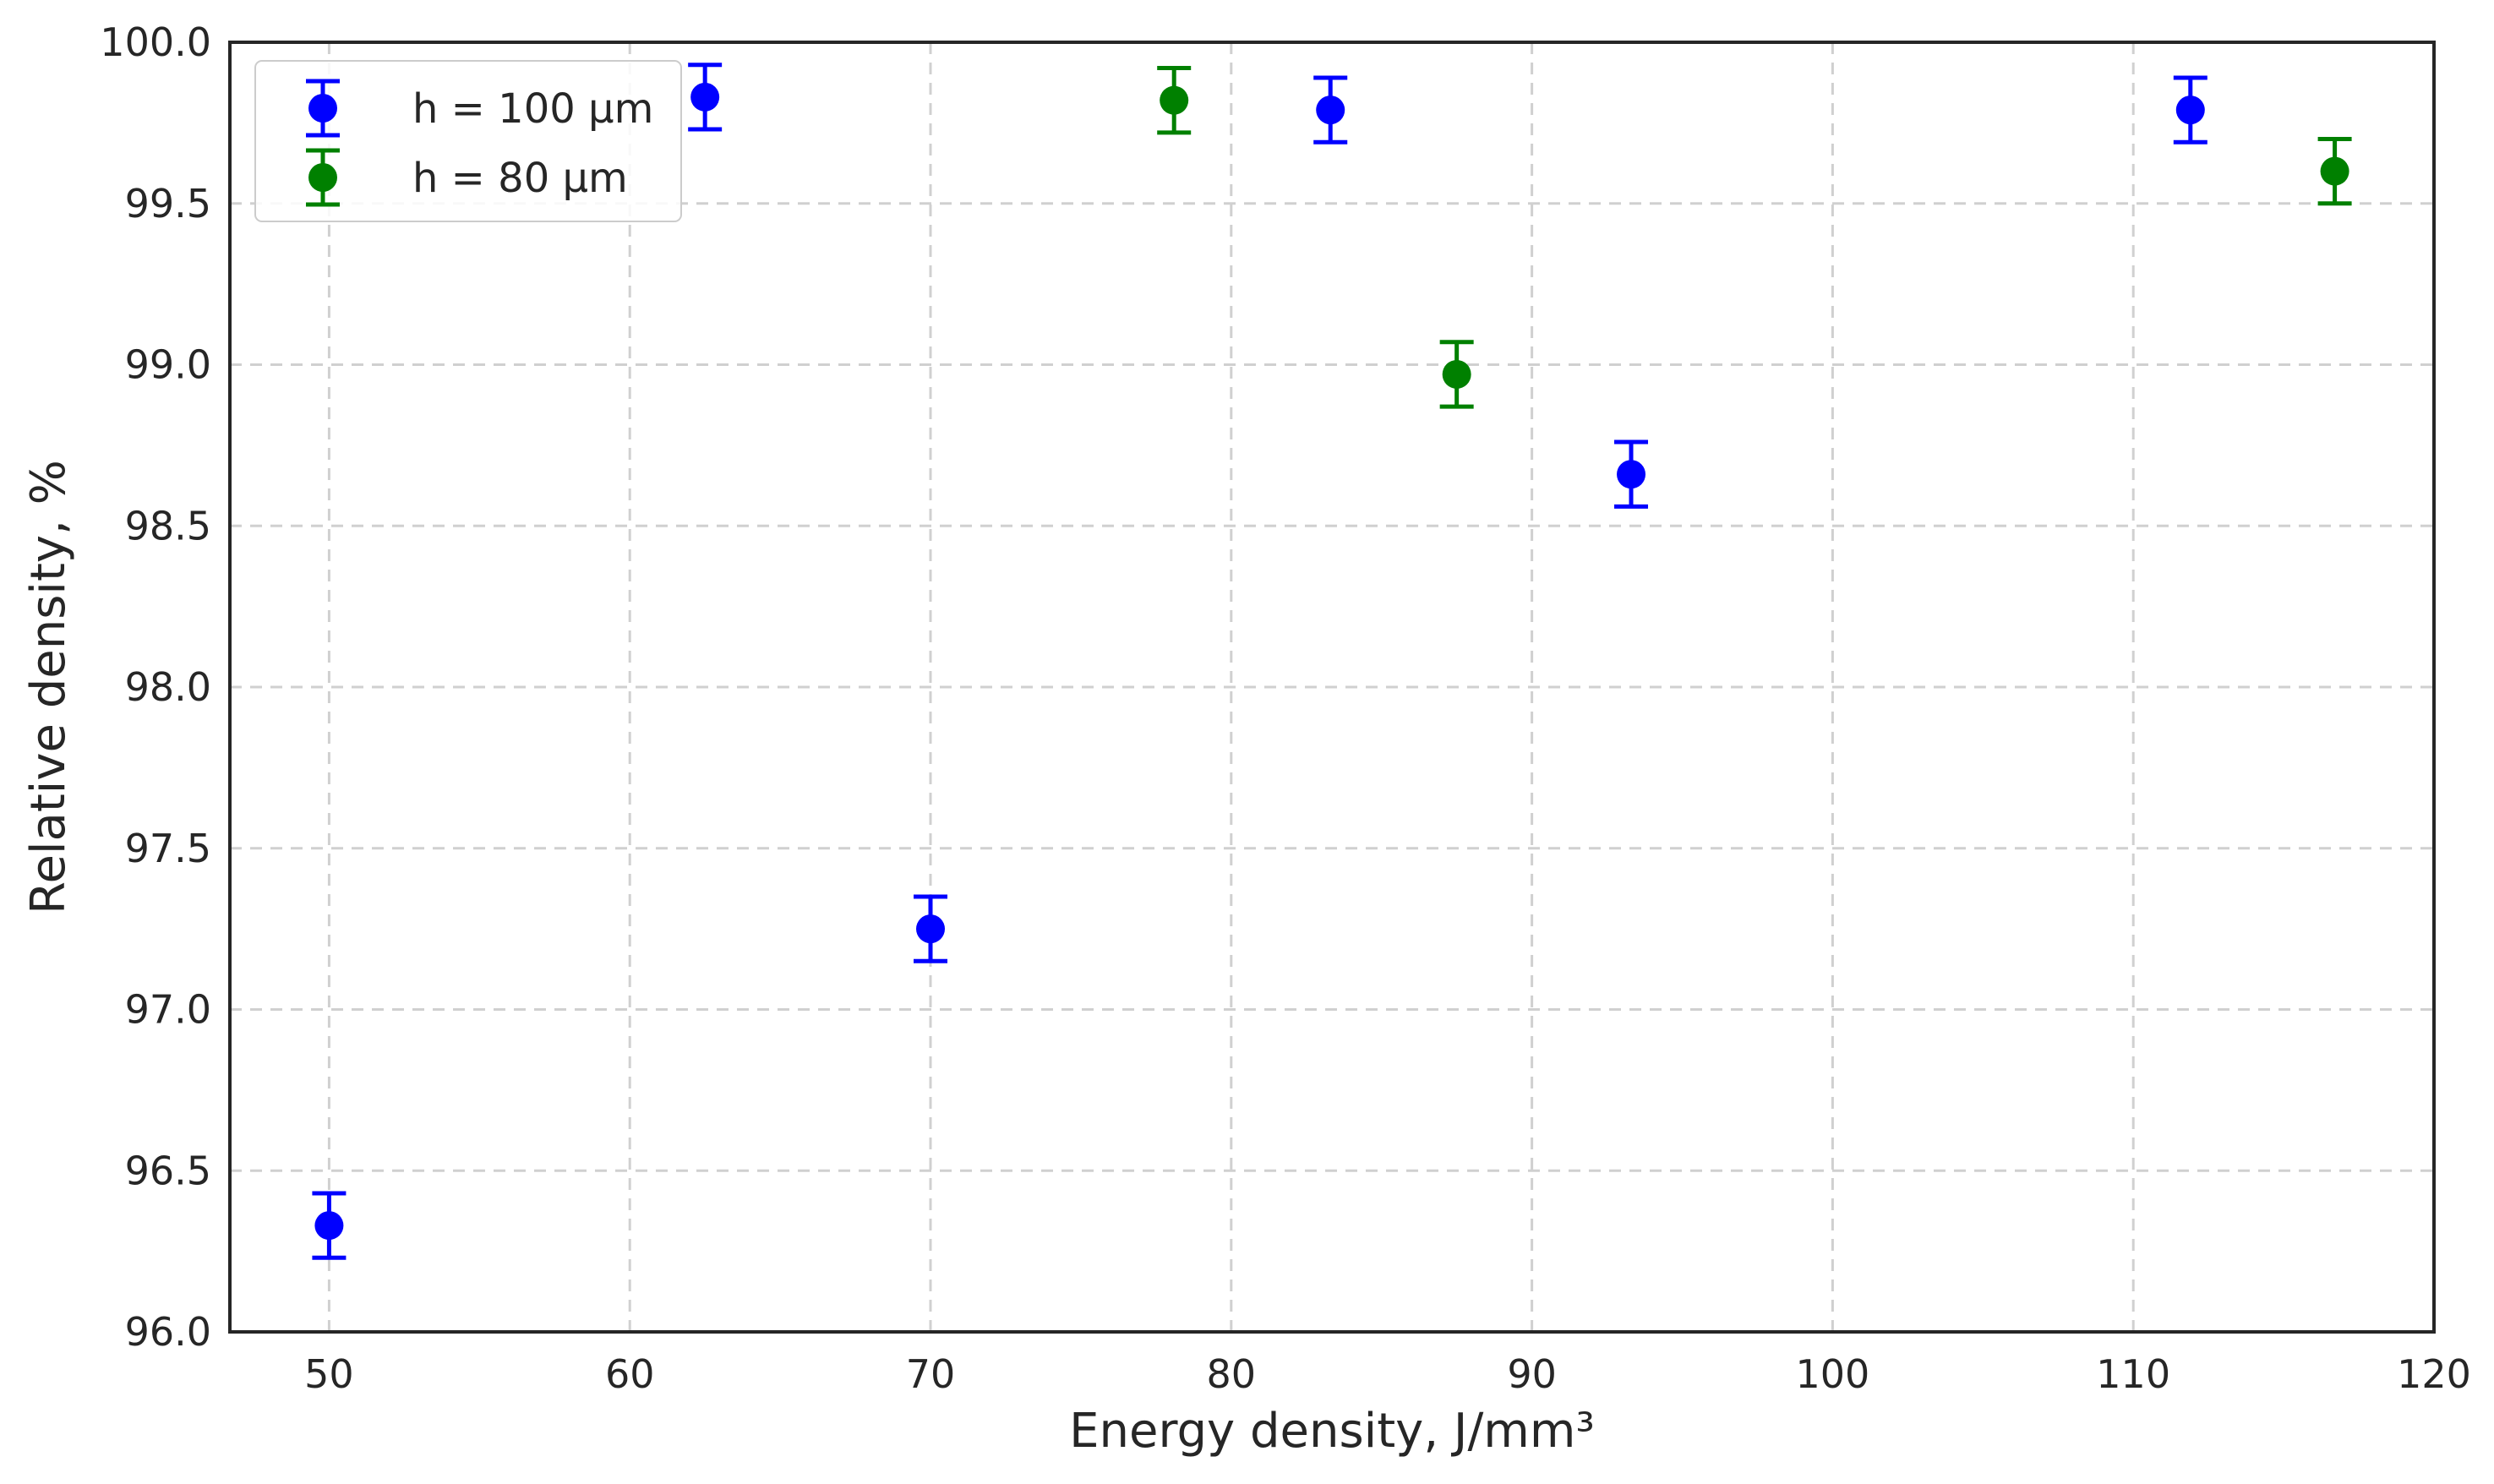 This screenshot has height=1484, width=2494. I want to click on y-tick-label: 99.0, so click(168, 365).